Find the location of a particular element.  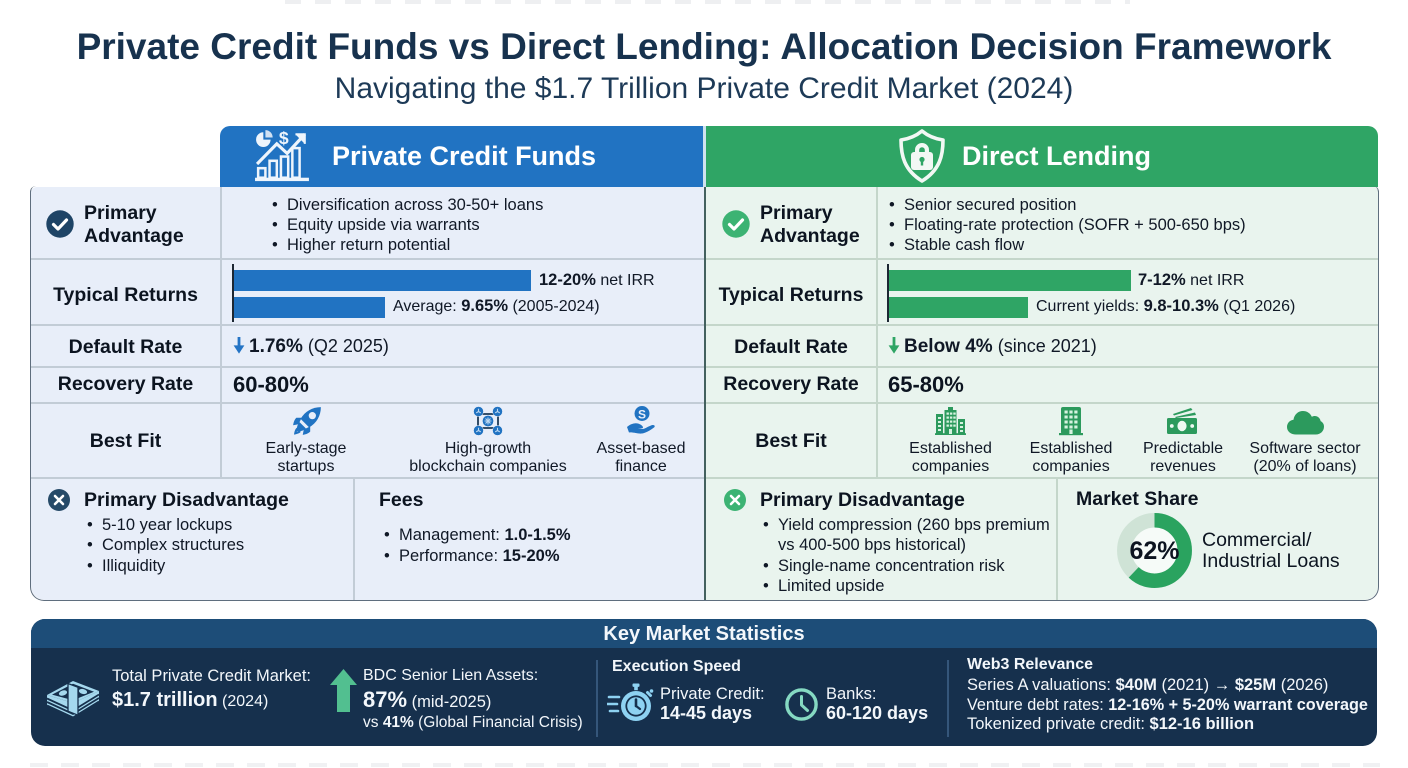

svg-text: S is located at coordinates (642, 415).